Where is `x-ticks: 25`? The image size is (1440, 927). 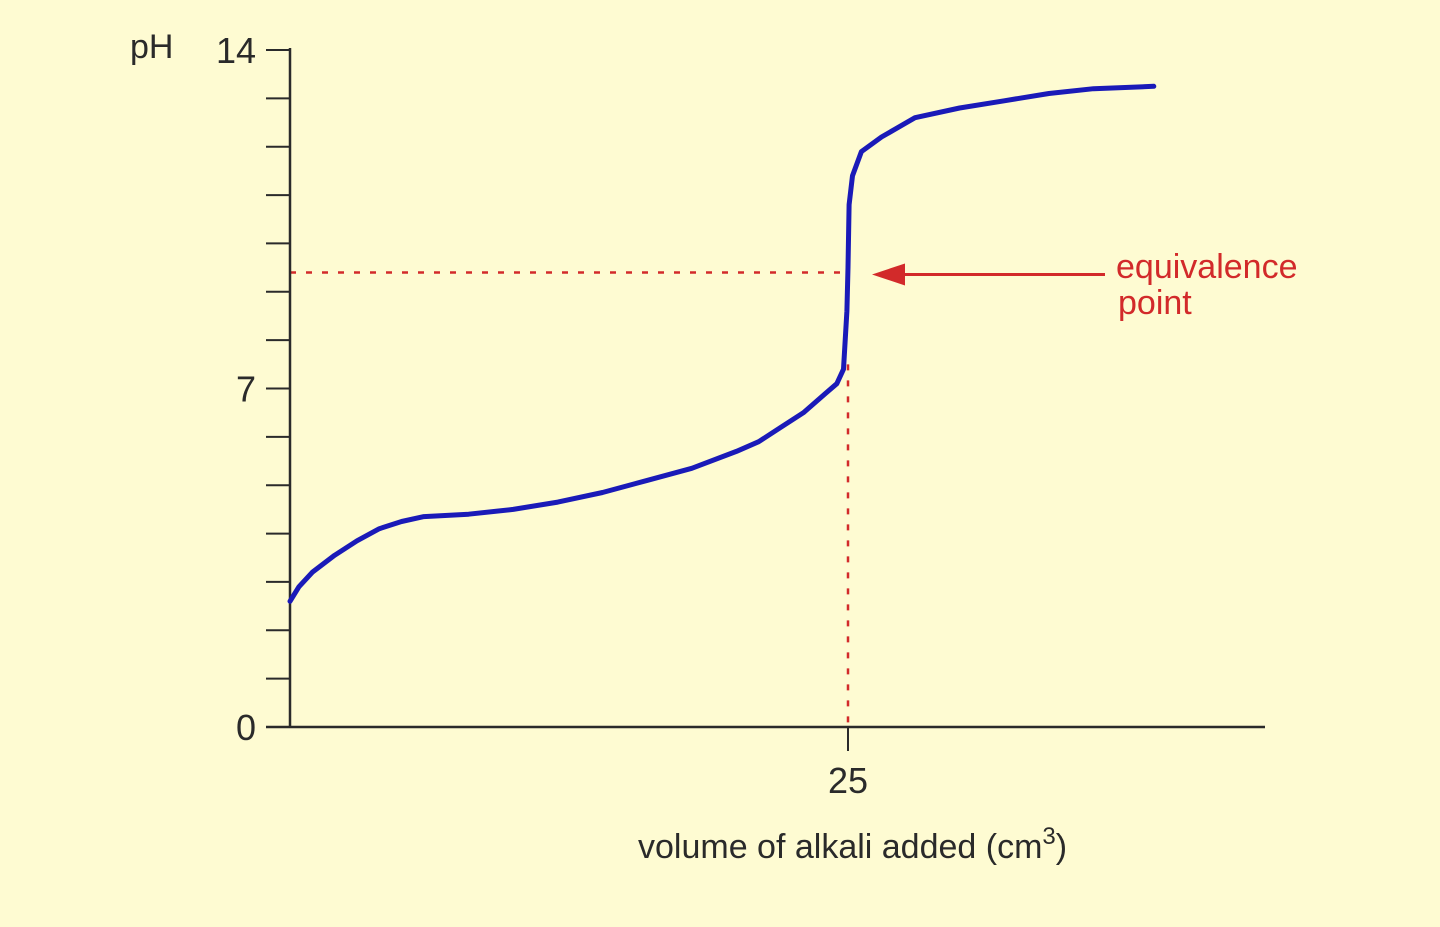
x-ticks: 25 is located at coordinates (848, 764).